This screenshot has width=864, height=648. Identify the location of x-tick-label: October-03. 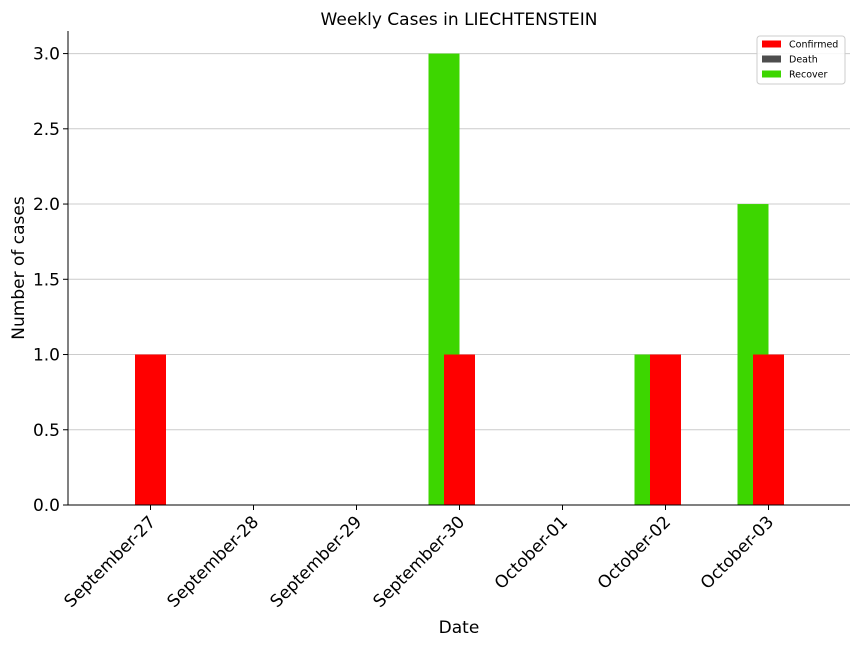
(737, 552).